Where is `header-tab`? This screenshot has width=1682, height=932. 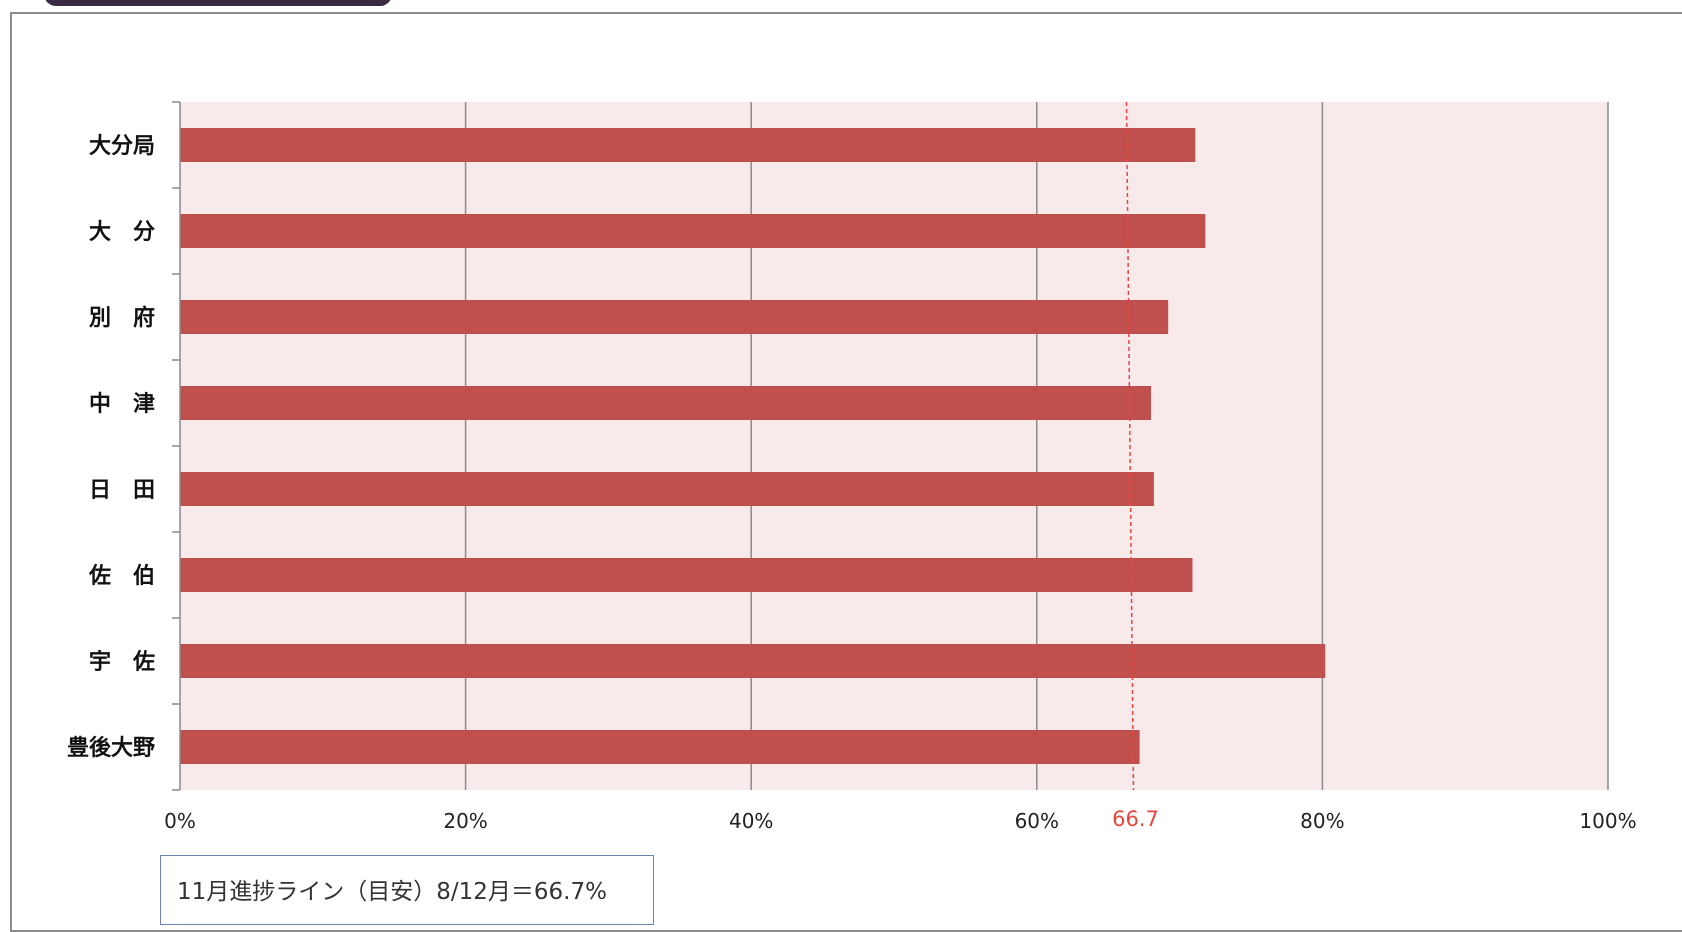
header-tab is located at coordinates (218, 3).